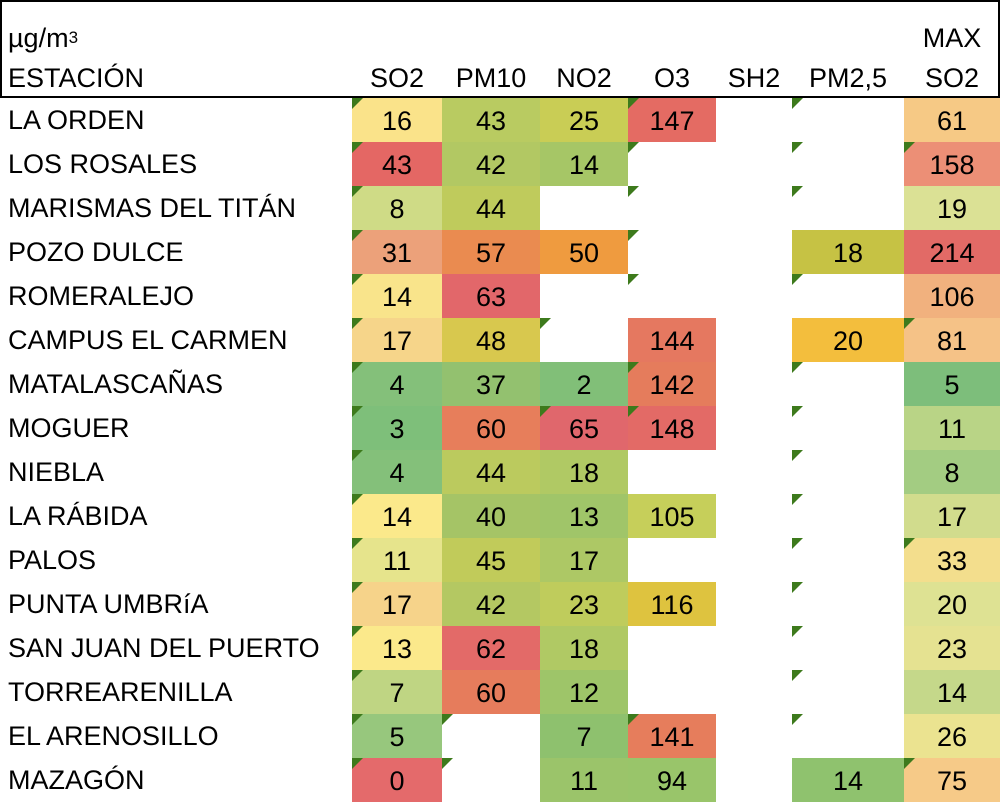 The image size is (1000, 804). I want to click on value-cell: 94, so click(672, 780).